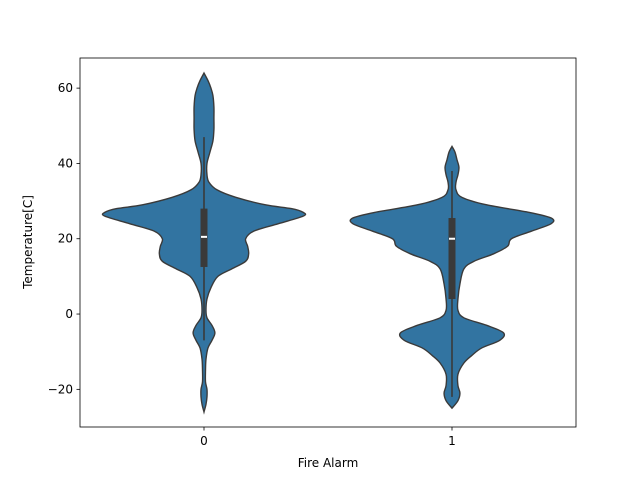  Describe the element at coordinates (65, 239) in the screenshot. I see `y-tick-label: 20` at that location.